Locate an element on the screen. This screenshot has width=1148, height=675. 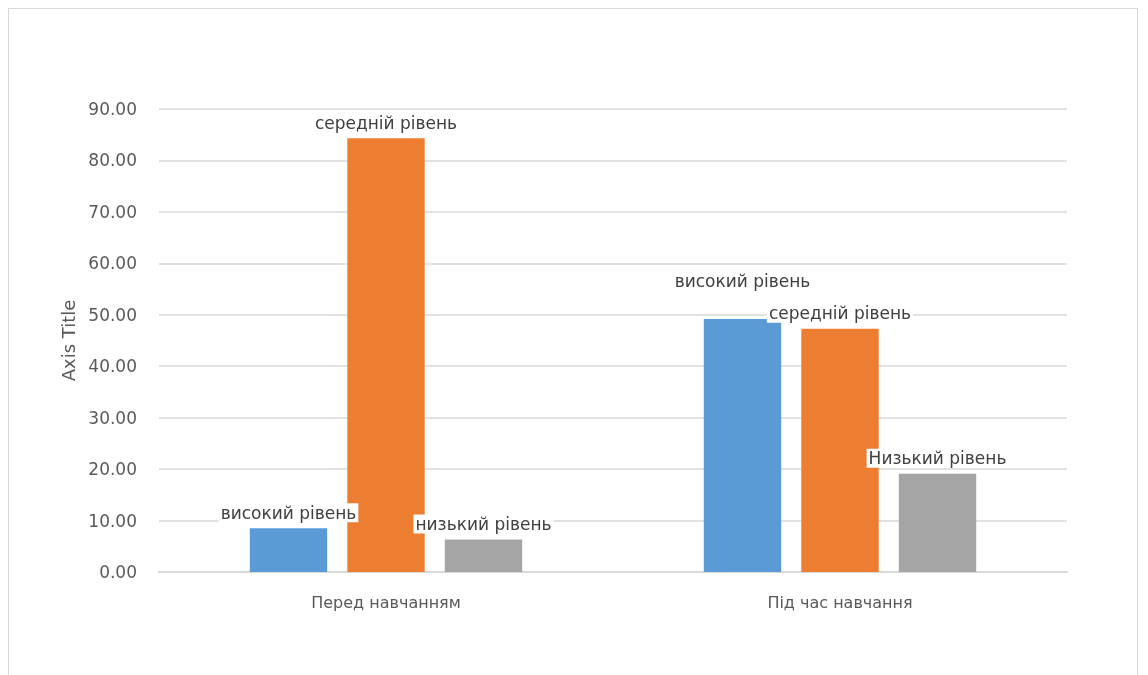
data-label: Низький рівень is located at coordinates (937, 458).